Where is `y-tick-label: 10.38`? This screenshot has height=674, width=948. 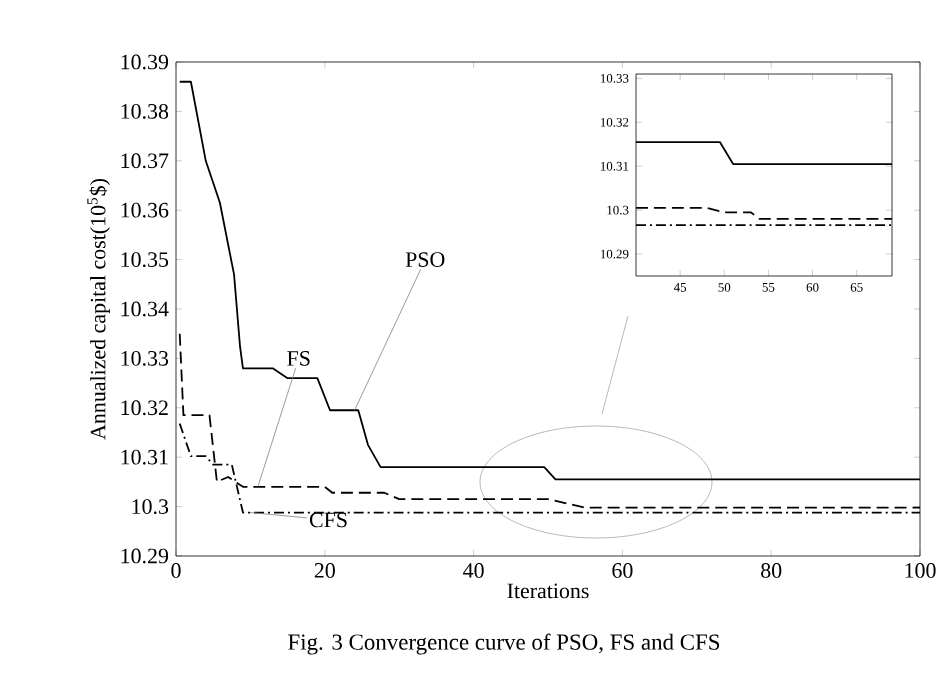
y-tick-label: 10.38 is located at coordinates (145, 111).